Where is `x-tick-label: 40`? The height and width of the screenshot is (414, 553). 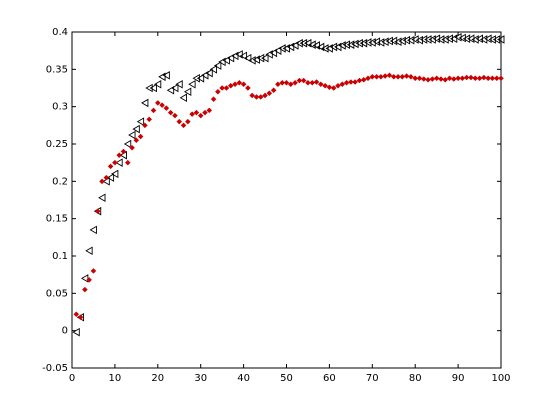 x-tick-label: 40 is located at coordinates (243, 378).